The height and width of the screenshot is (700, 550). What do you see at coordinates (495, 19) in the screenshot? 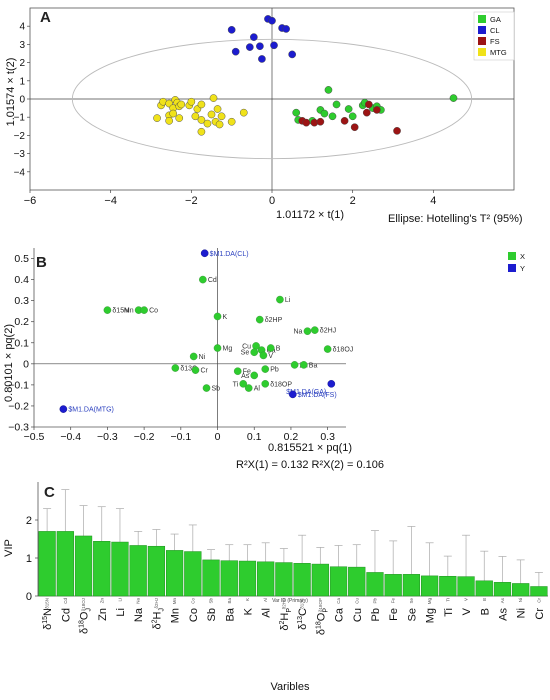
I see `panel-a-legend-label: GA` at bounding box center [495, 19].